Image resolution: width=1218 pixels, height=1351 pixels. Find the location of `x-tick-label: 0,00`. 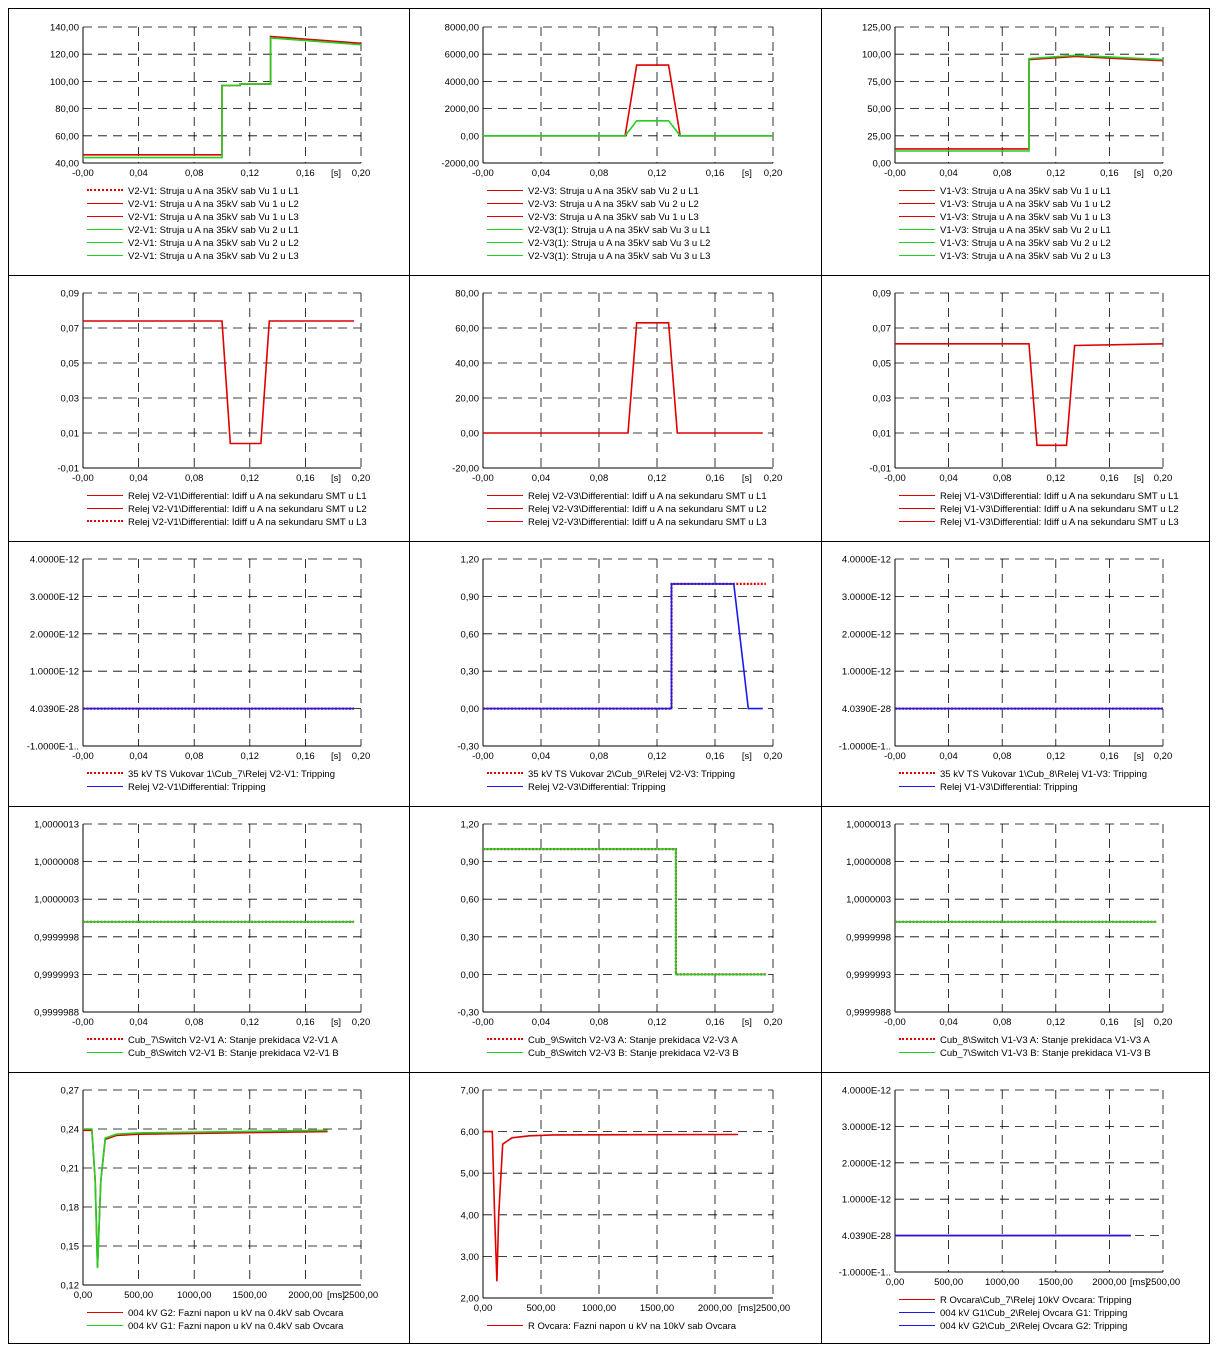

x-tick-label: 0,00 is located at coordinates (83, 1295).